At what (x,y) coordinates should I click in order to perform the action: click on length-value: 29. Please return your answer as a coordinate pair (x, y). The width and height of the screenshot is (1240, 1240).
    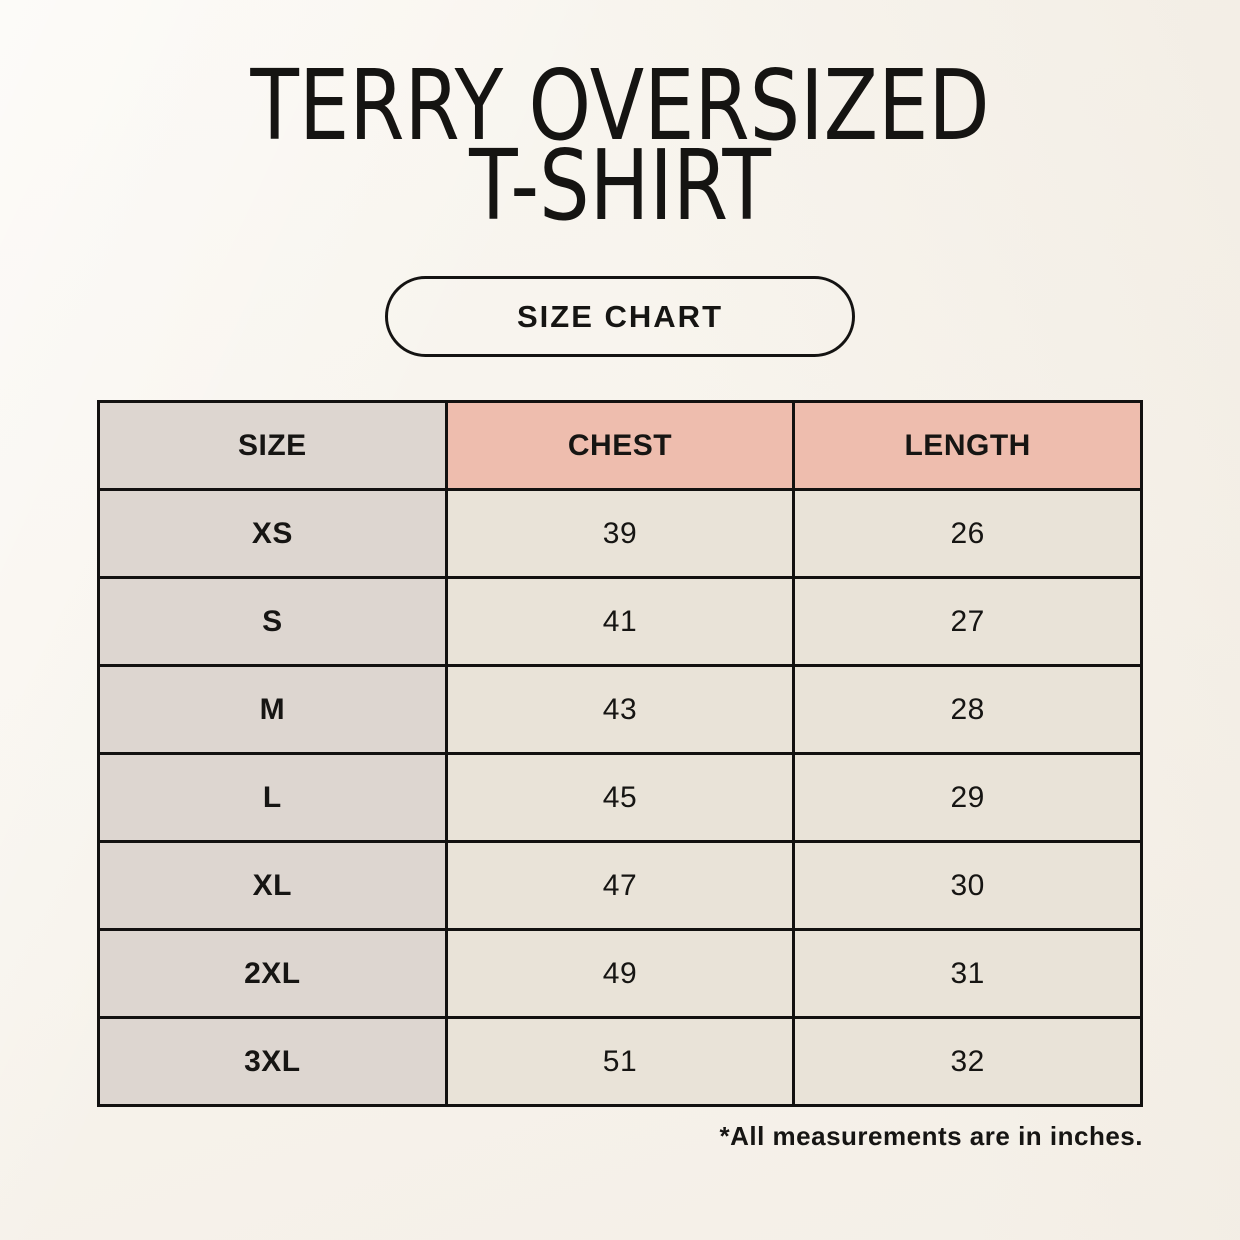
    Looking at the image, I should click on (967, 797).